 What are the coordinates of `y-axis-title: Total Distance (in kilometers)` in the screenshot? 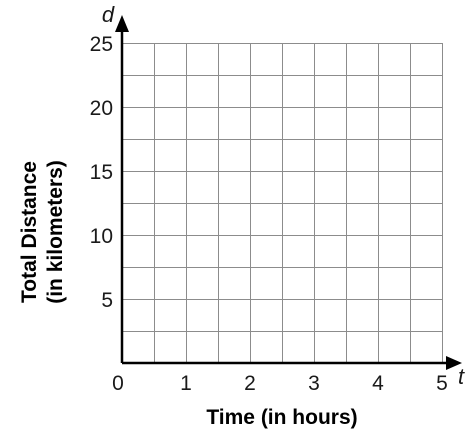 It's located at (42, 232).